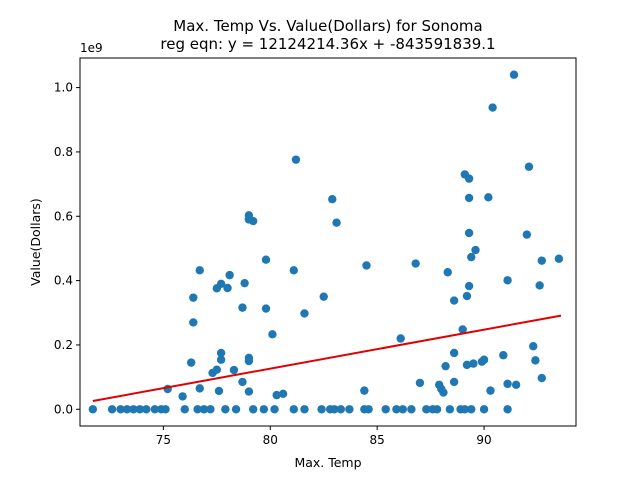 The image size is (640, 480). What do you see at coordinates (63, 88) in the screenshot?
I see `y-tick-label: 1.0` at bounding box center [63, 88].